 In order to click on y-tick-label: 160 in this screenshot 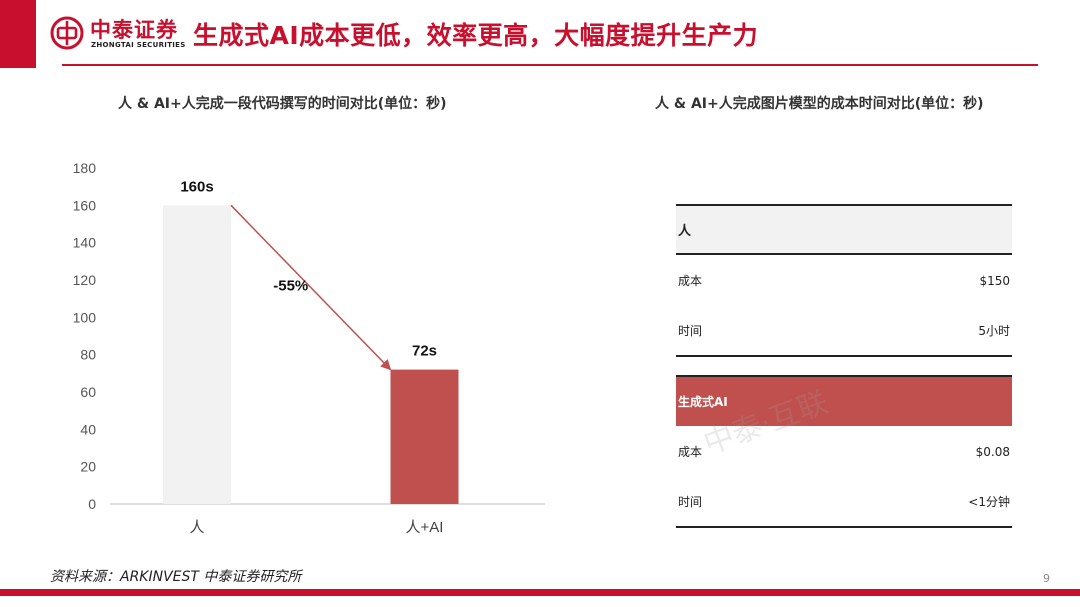, I will do `click(85, 205)`.